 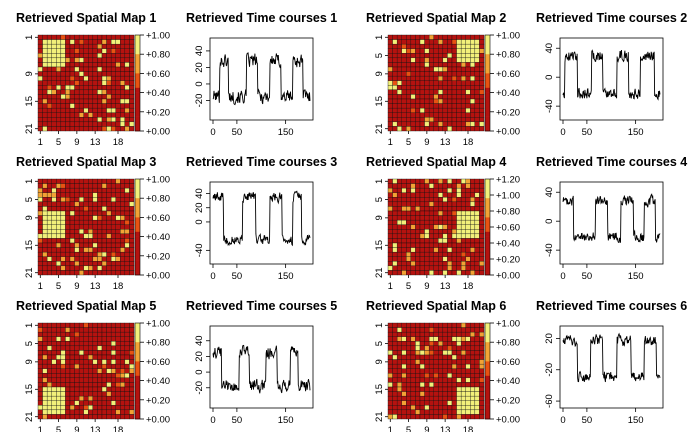 I want to click on col-tick-label: 5, so click(x=408, y=286).